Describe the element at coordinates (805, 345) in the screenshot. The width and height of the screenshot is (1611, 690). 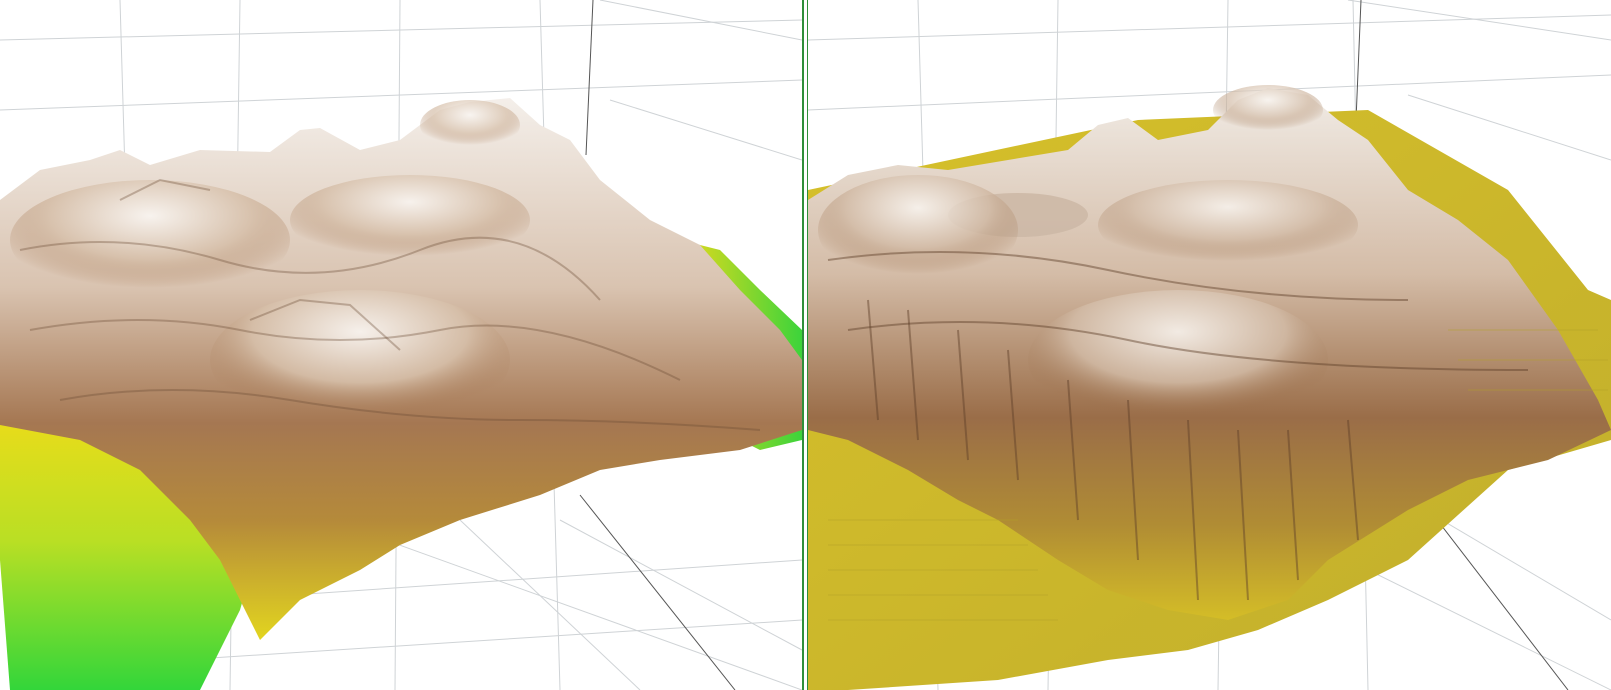
I see `panel-divider` at that location.